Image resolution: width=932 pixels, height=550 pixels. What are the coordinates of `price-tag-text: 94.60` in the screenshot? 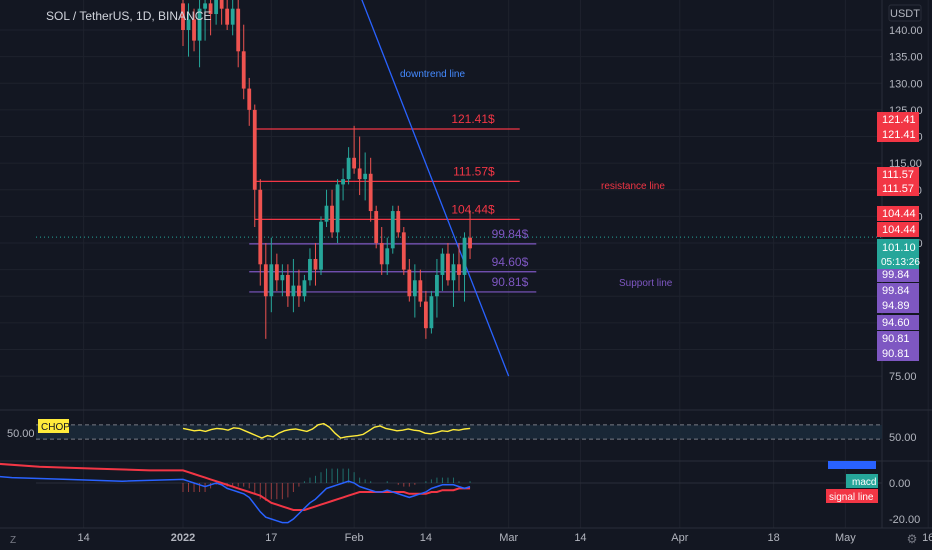 It's located at (896, 323).